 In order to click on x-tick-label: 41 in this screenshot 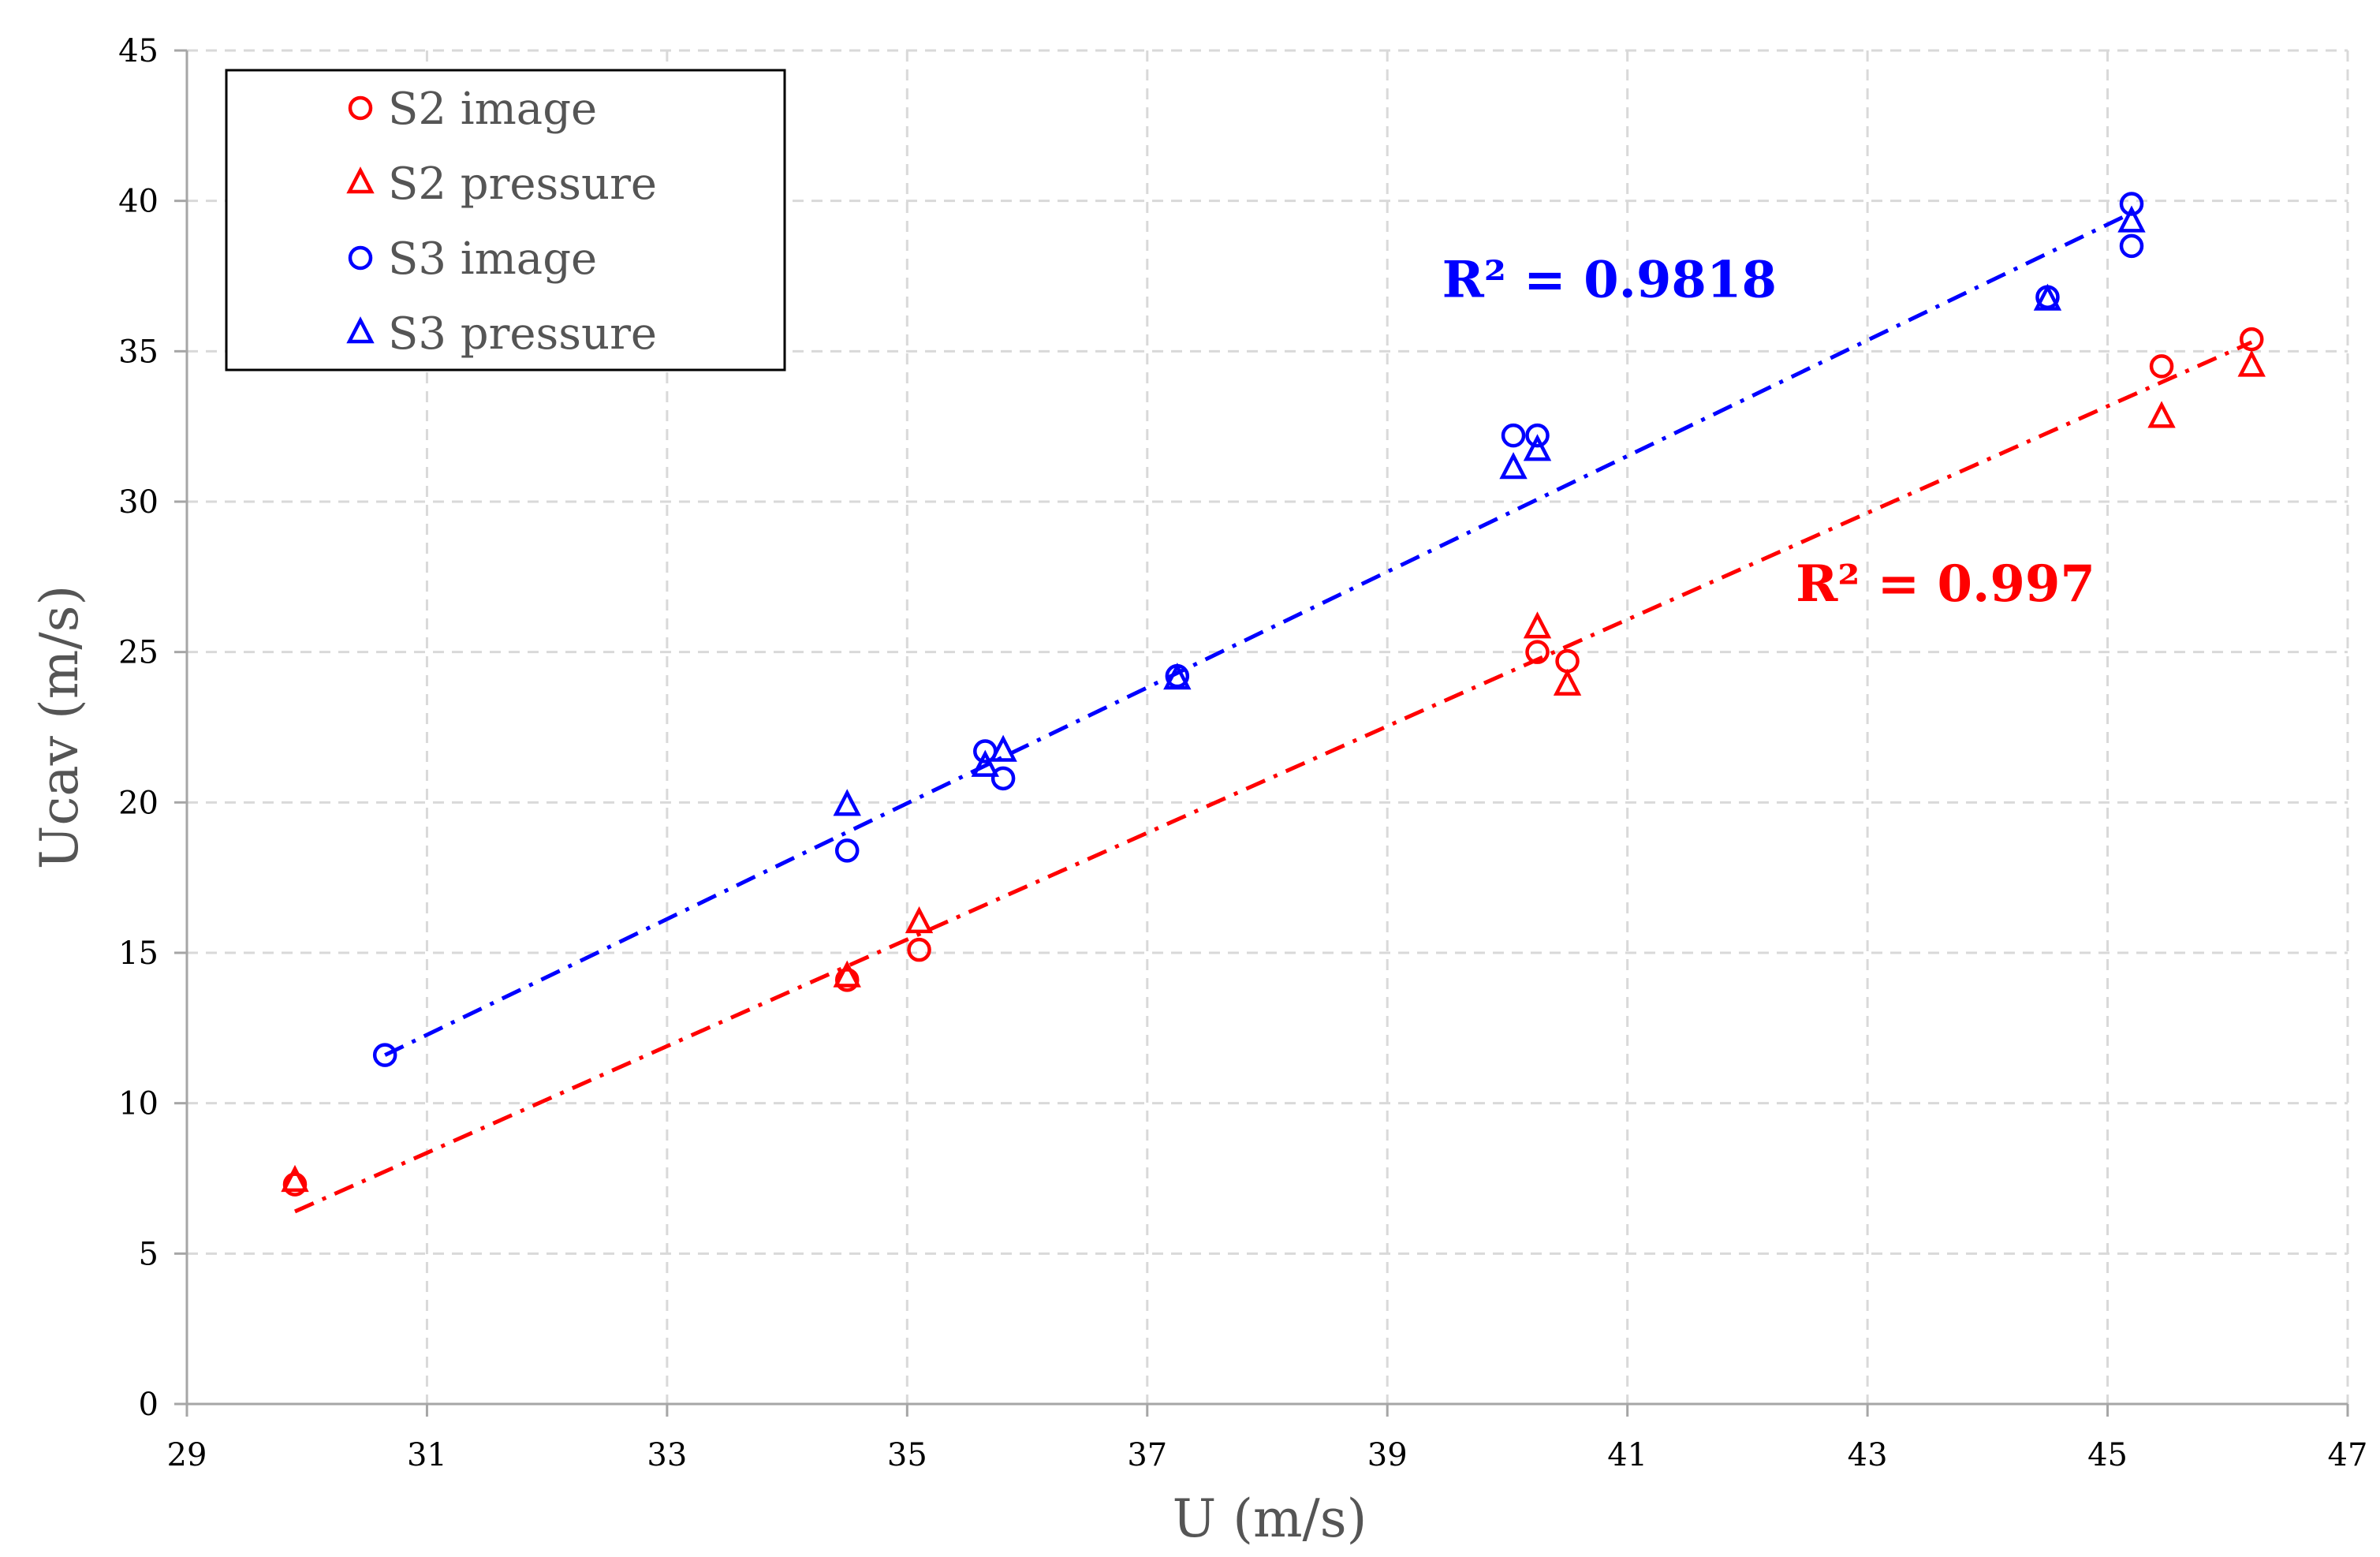, I will do `click(1627, 1455)`.